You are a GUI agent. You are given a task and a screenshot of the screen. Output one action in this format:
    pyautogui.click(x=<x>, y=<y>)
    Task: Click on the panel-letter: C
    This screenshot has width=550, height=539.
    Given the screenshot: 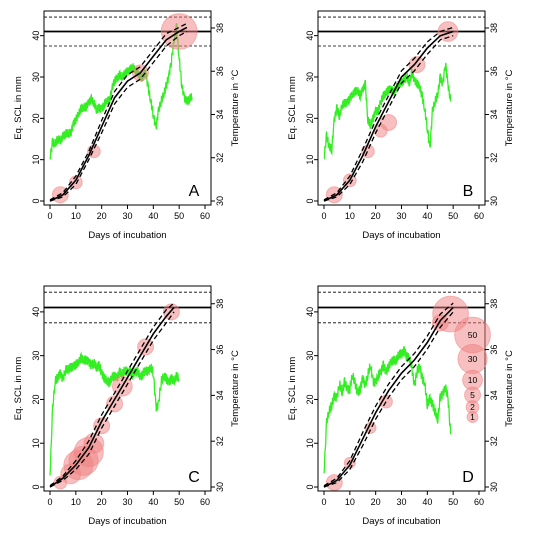 What is the action you would take?
    pyautogui.click(x=194, y=477)
    